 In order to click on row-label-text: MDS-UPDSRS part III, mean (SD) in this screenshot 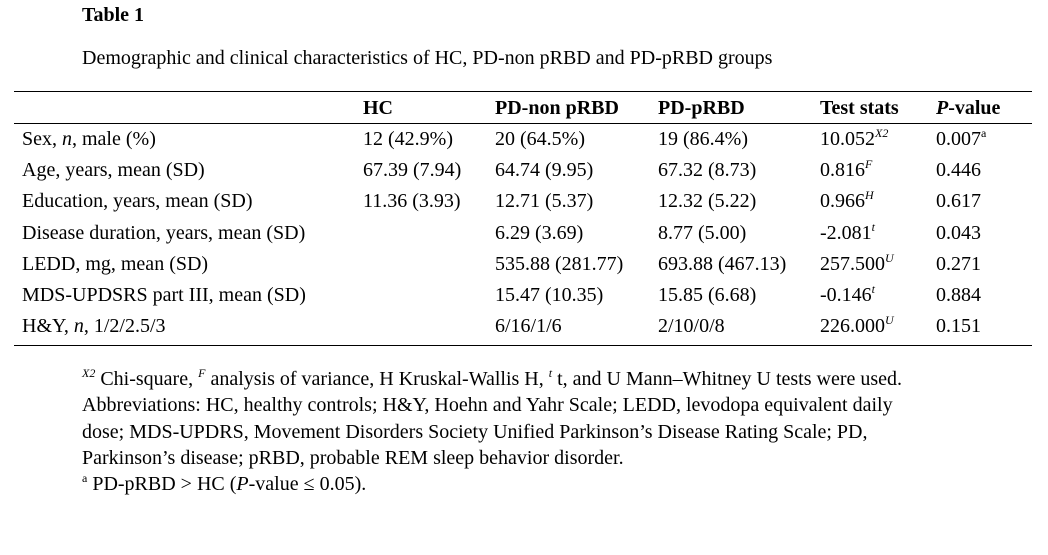, I will do `click(164, 295)`.